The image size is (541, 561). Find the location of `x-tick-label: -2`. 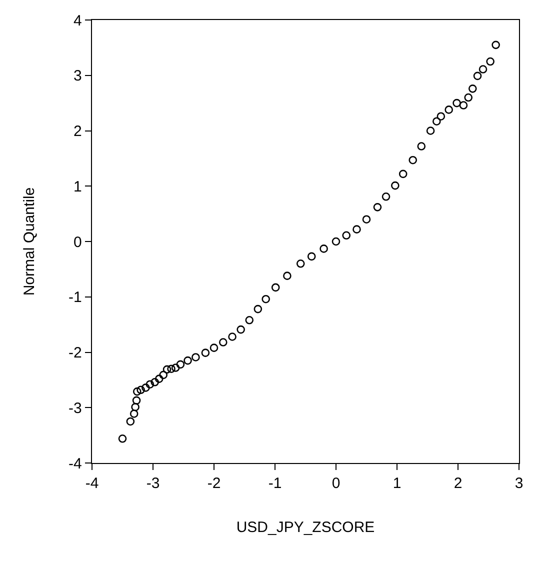

x-tick-label: -2 is located at coordinates (214, 483).